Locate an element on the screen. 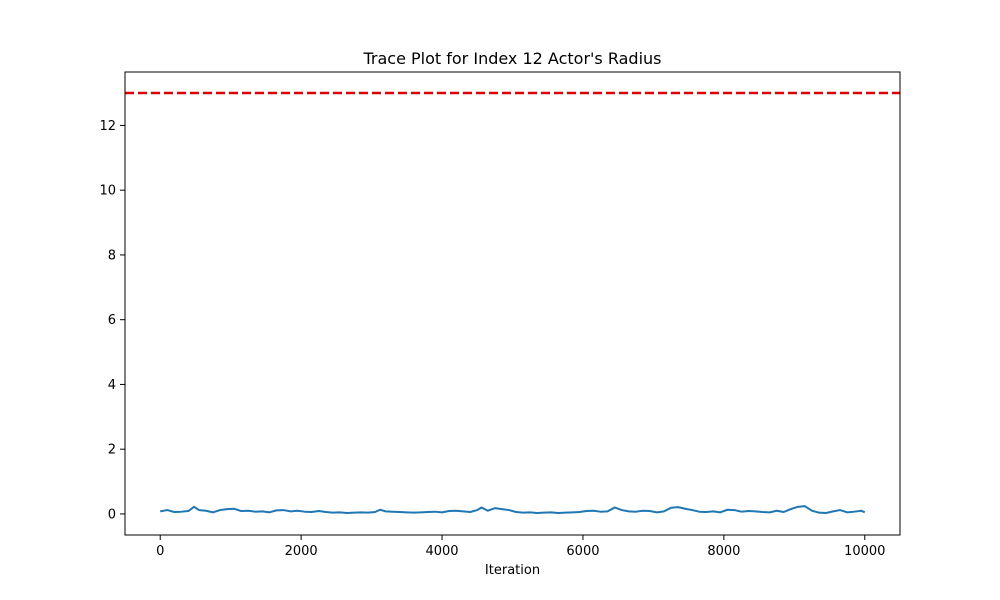 Image resolution: width=1000 pixels, height=600 pixels. x-tick-label: 6000 is located at coordinates (582, 551).